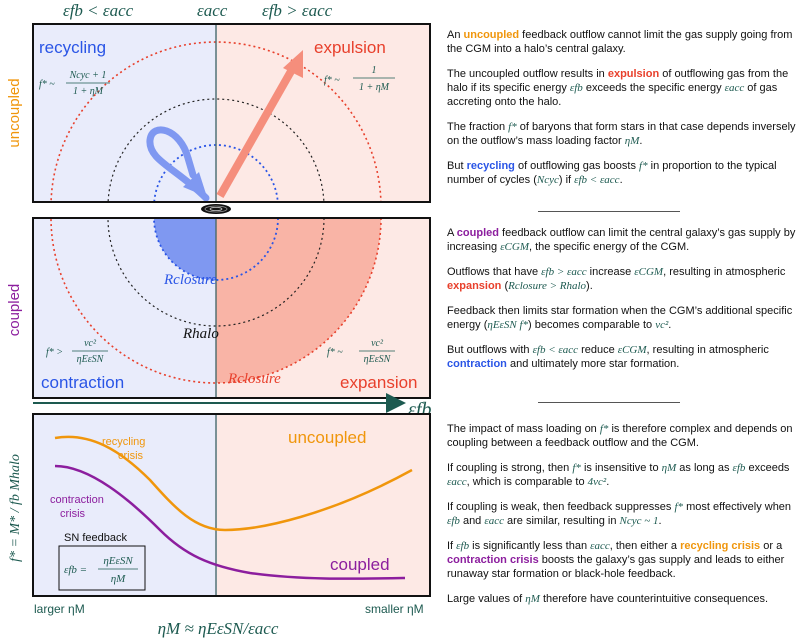 The height and width of the screenshot is (642, 806). I want to click on uncoupled-curve-label: uncoupled, so click(327, 437).